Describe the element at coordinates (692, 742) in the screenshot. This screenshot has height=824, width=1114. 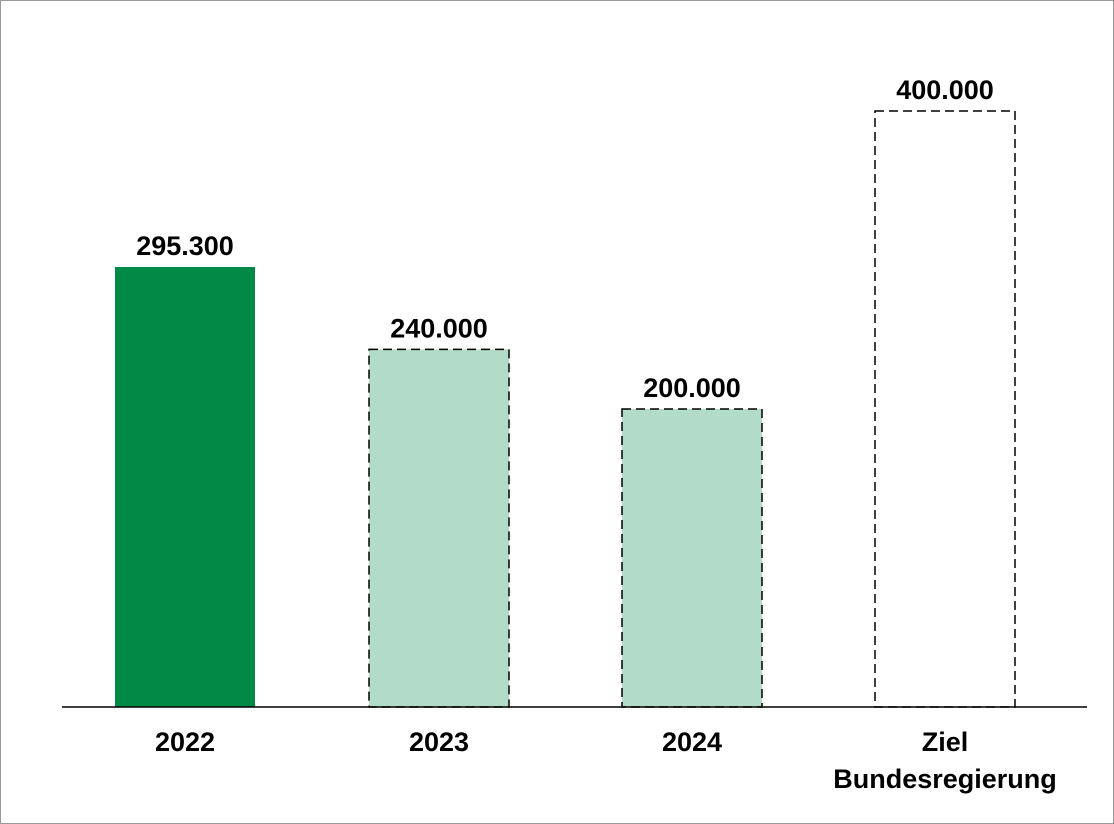
I see `category-label-2: 2024` at that location.